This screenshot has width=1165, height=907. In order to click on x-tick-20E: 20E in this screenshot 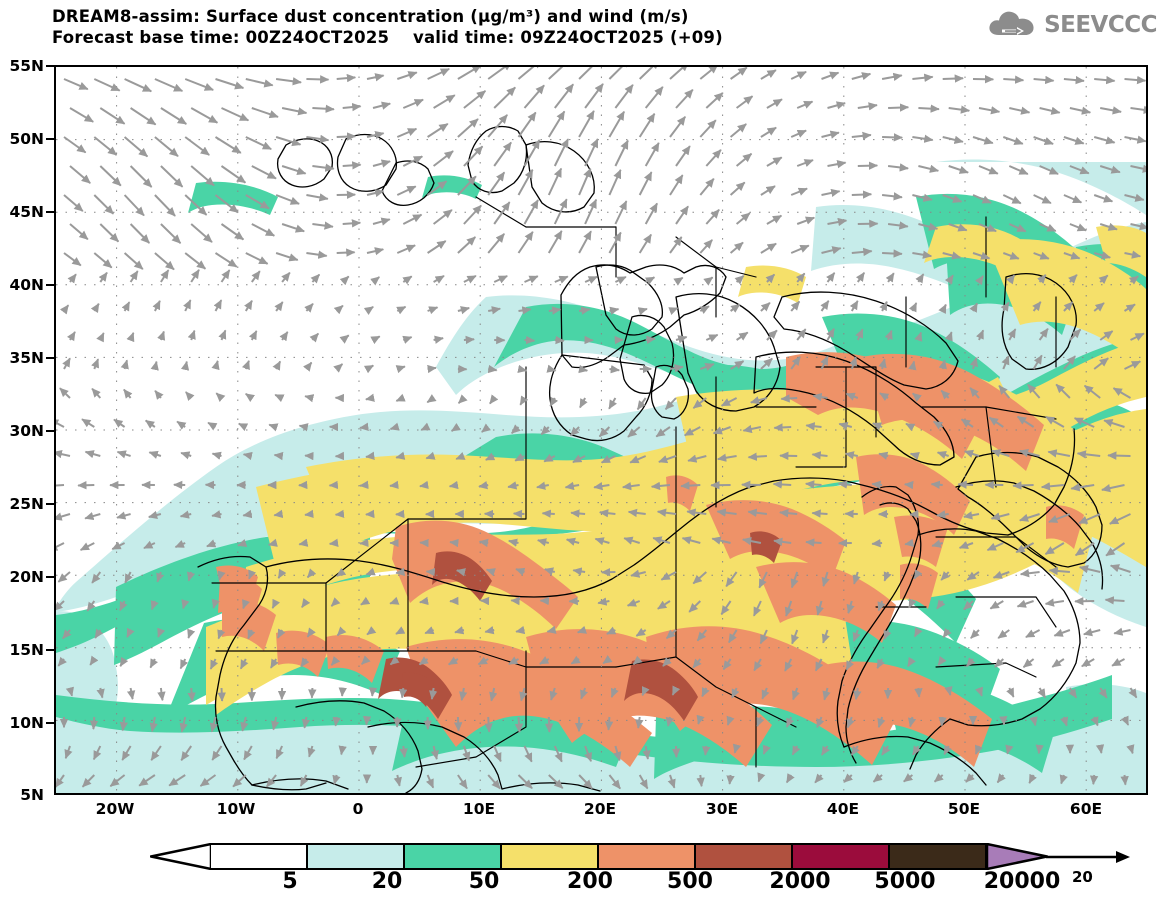, I will do `click(600, 809)`.